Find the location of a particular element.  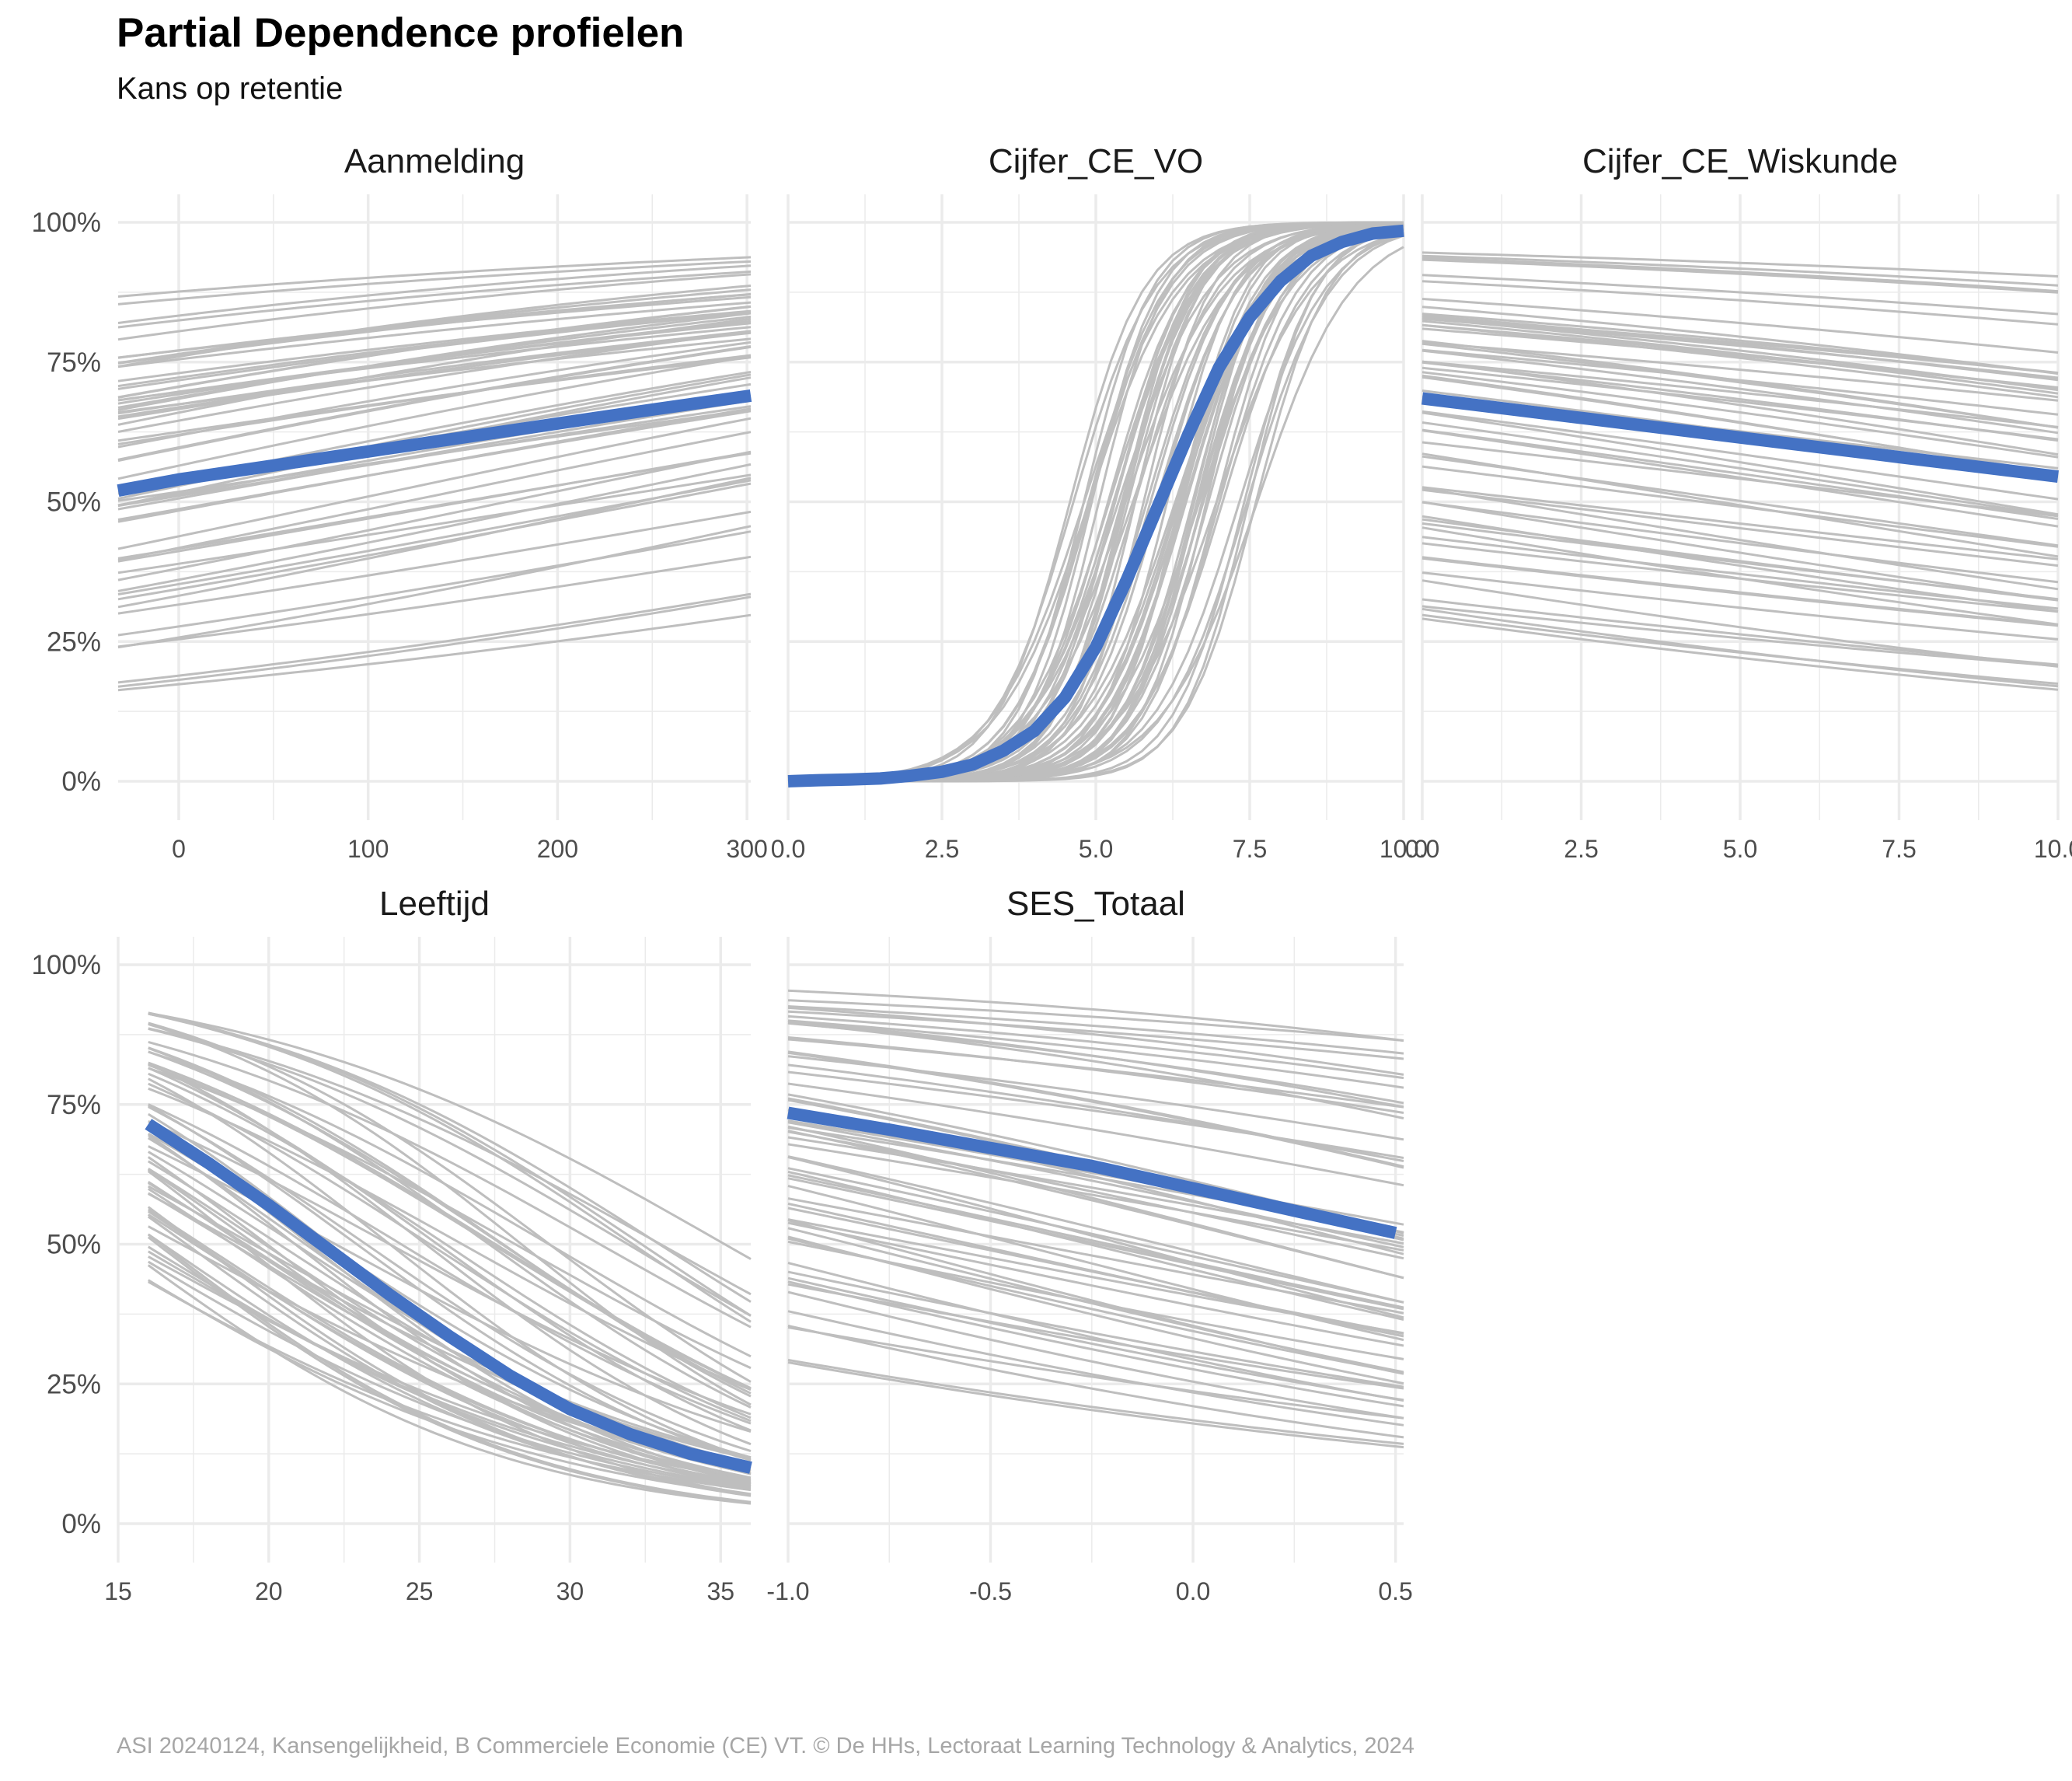

x-tick-label: 2.5 is located at coordinates (942, 849).